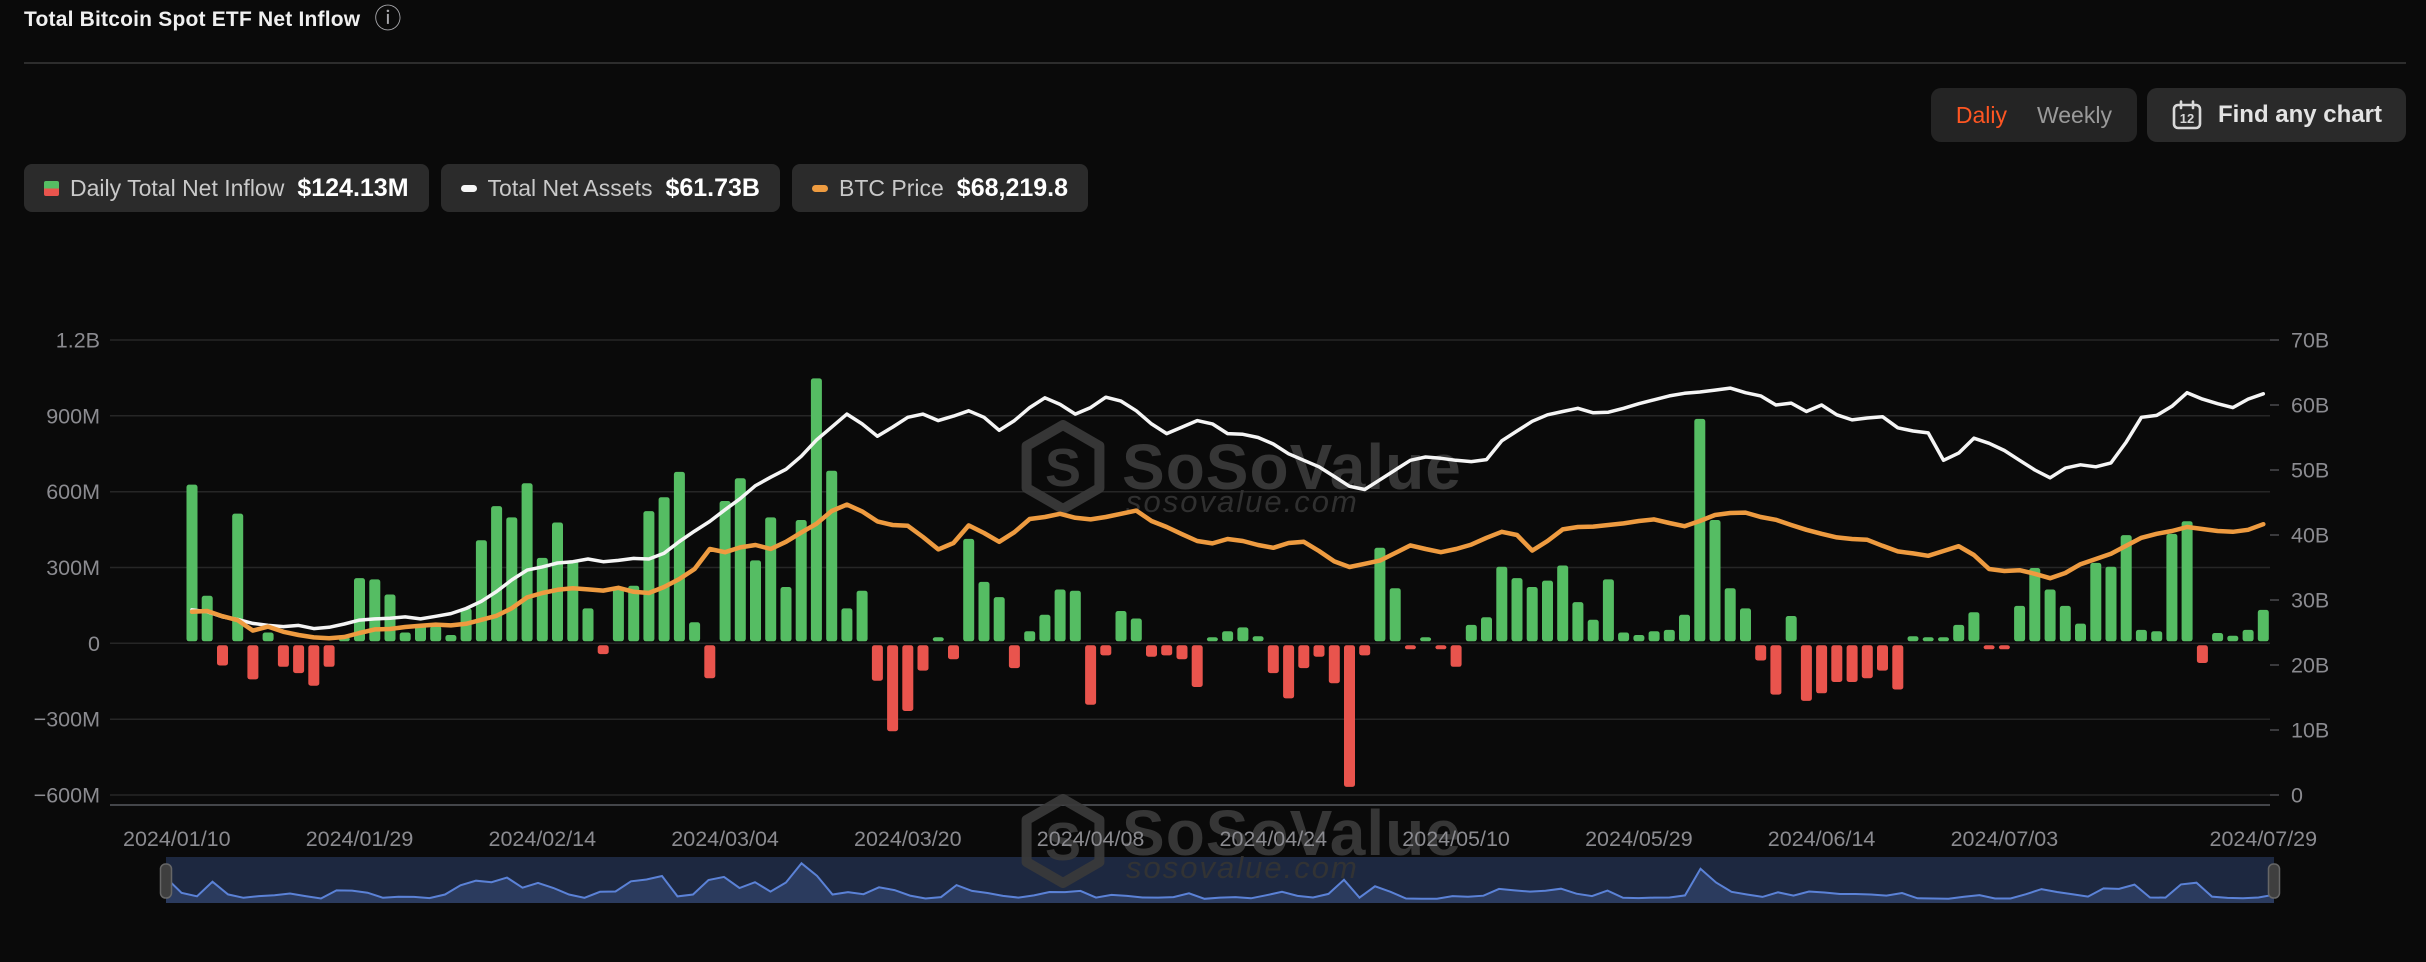 This screenshot has height=962, width=2426. I want to click on navigator-right-handle, so click(2274, 881).